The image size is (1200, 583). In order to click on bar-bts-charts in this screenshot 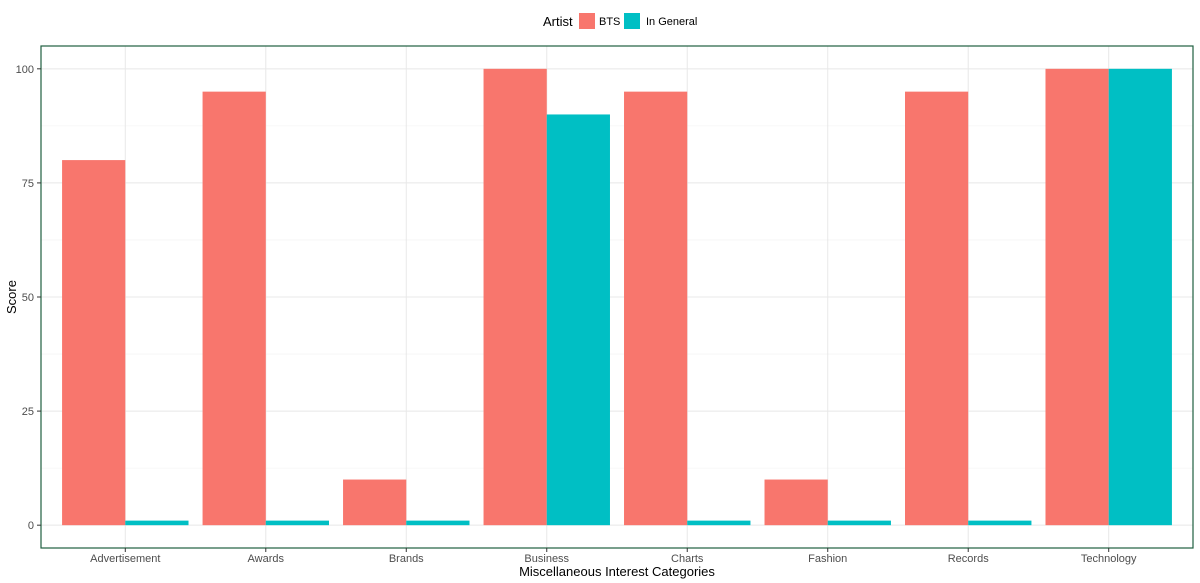, I will do `click(656, 308)`.